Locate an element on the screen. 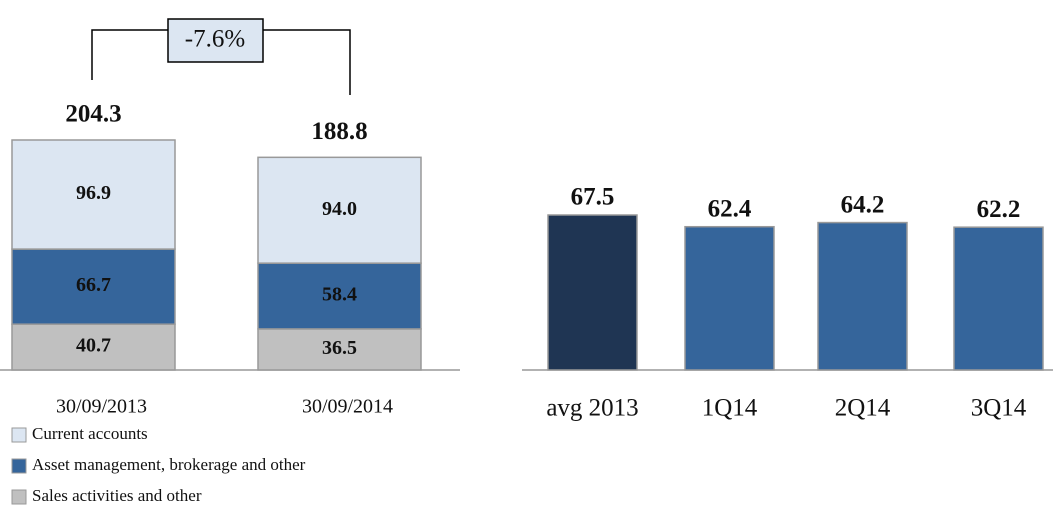  x-tick-label: 1Q14 is located at coordinates (730, 408).